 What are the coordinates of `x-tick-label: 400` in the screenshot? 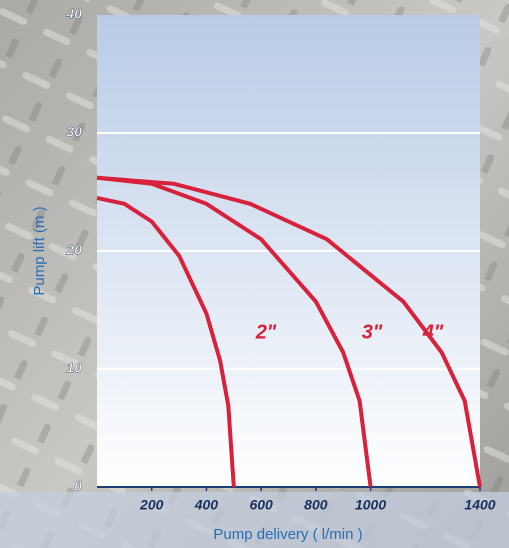 It's located at (206, 505).